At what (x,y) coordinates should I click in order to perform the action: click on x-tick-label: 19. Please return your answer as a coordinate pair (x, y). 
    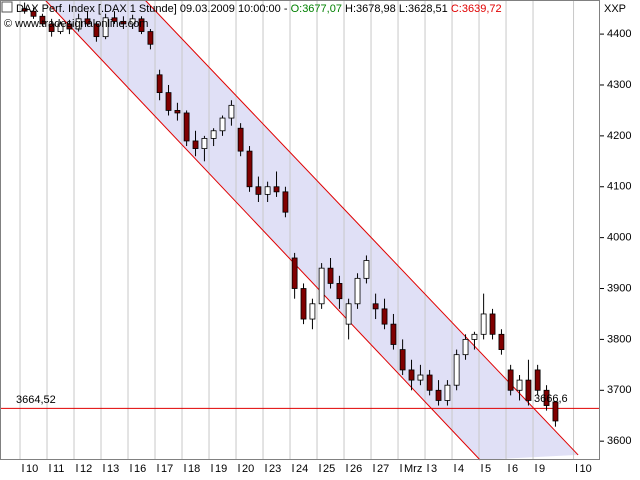
    Looking at the image, I should click on (221, 469).